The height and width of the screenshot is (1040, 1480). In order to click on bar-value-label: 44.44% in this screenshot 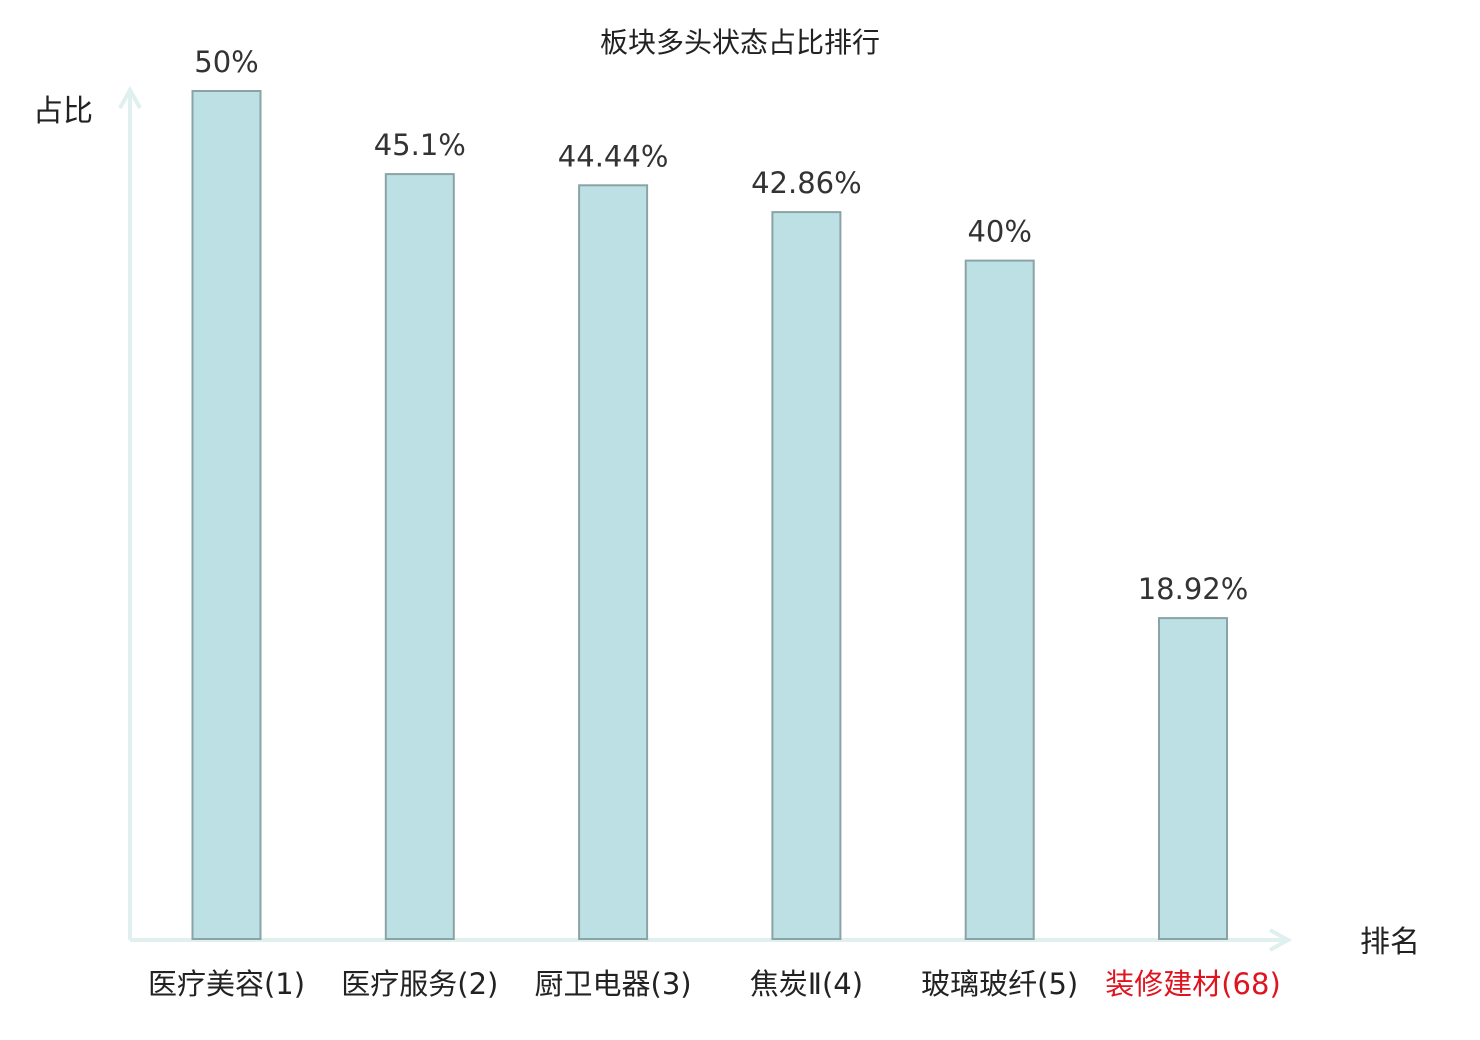, I will do `click(613, 156)`.